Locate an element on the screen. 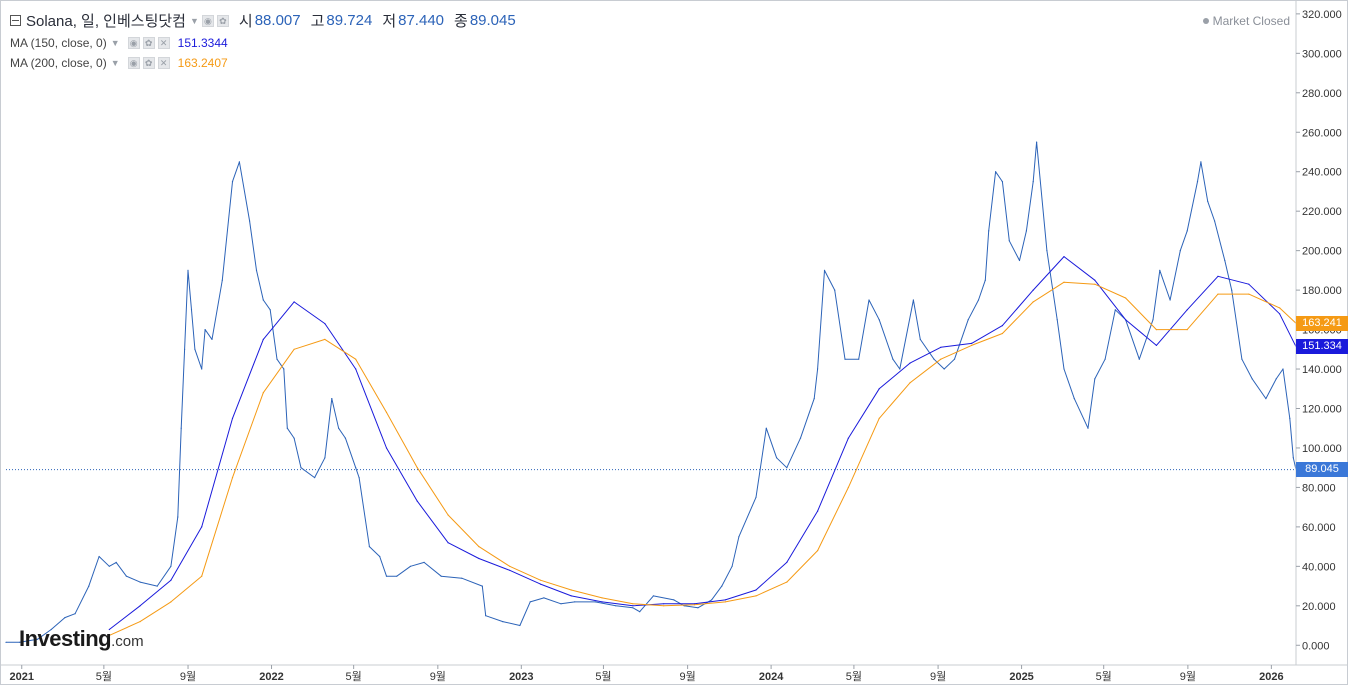  y-tick-label: 120.000 is located at coordinates (1322, 409).